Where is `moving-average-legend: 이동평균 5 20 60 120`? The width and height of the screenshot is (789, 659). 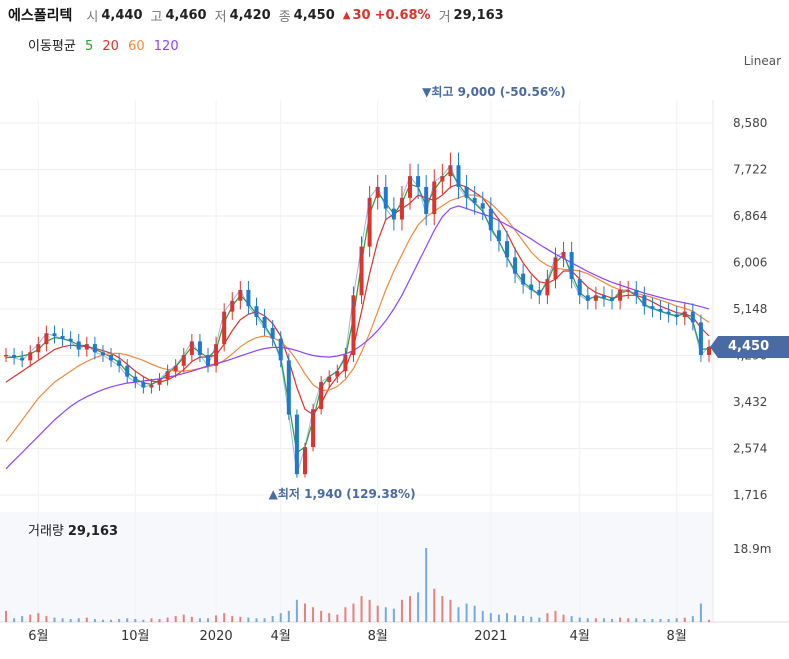
moving-average-legend: 이동평균 5 20 60 120 is located at coordinates (106, 44).